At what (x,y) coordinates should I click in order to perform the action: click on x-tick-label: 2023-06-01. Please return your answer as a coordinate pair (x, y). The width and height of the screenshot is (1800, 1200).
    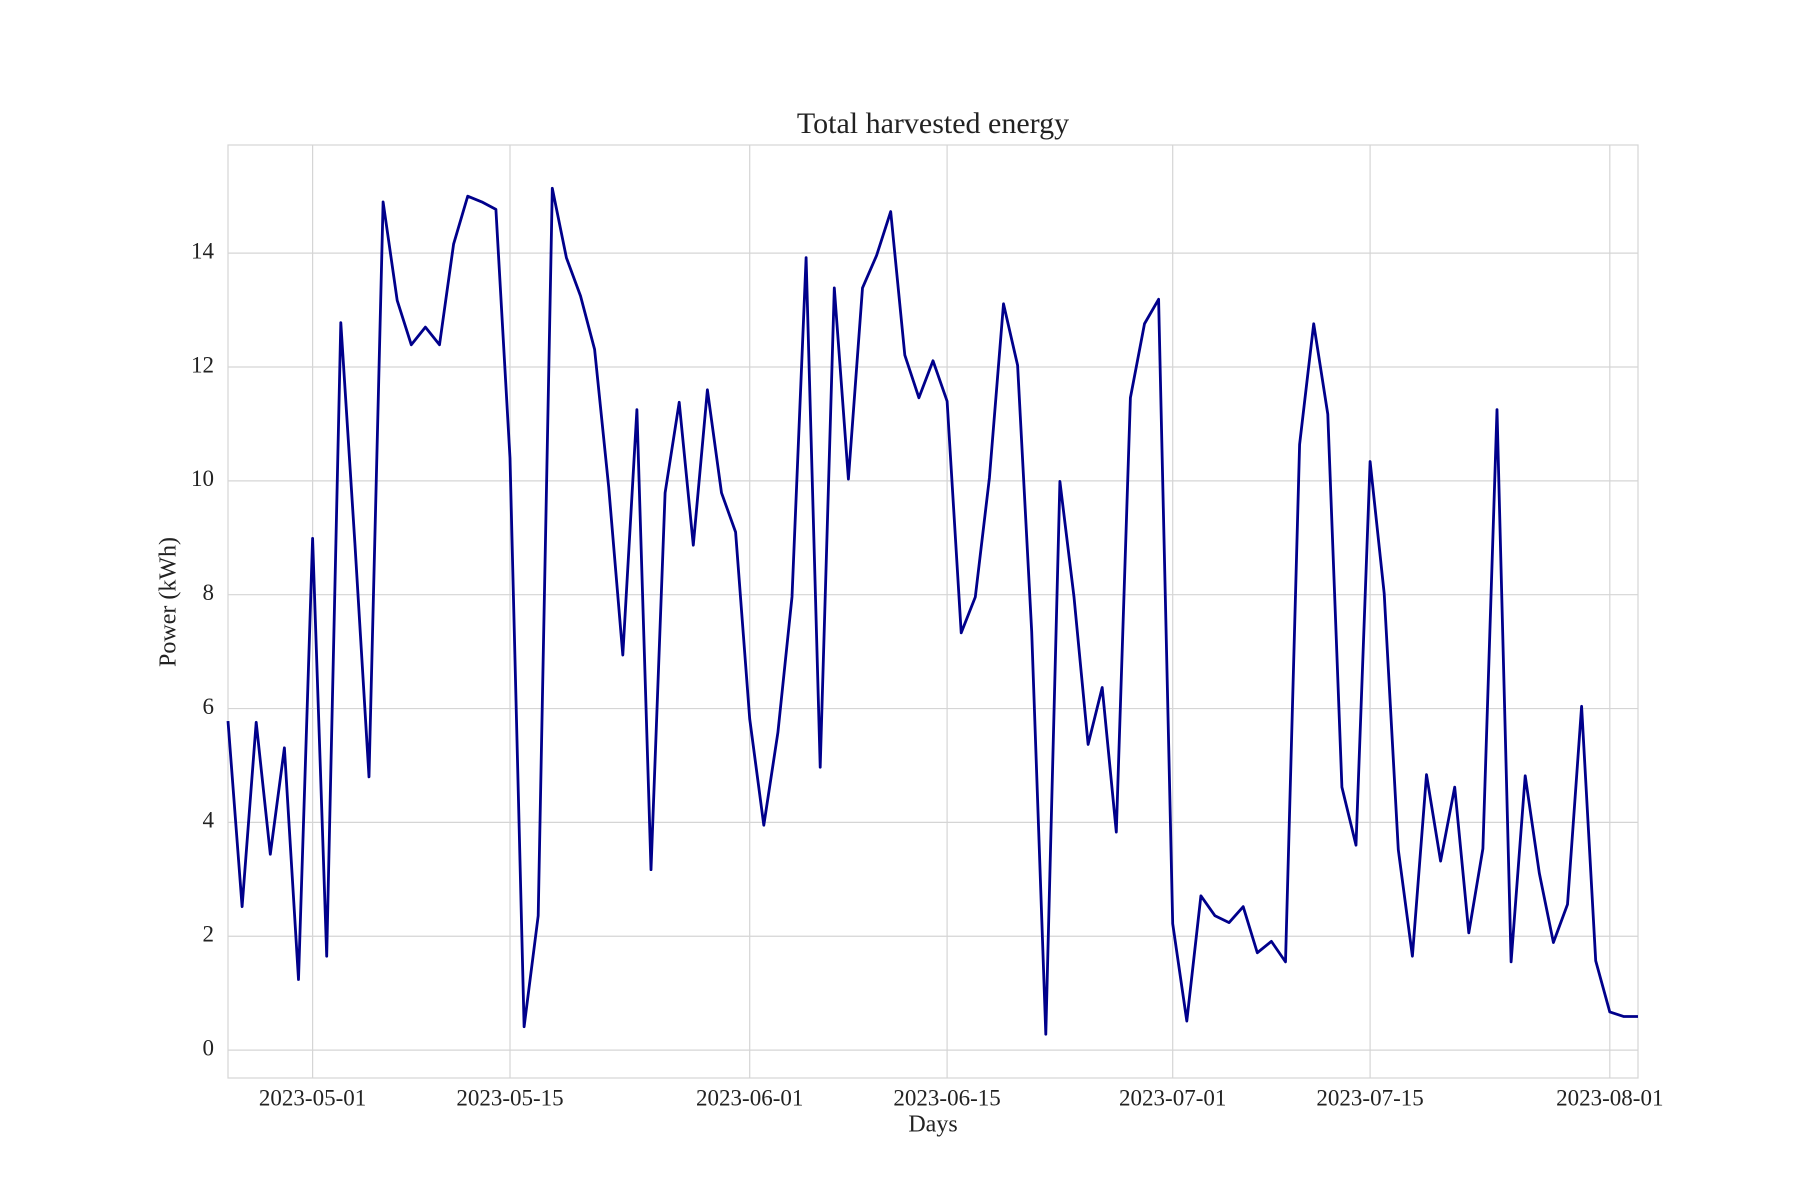
    Looking at the image, I should click on (749, 1097).